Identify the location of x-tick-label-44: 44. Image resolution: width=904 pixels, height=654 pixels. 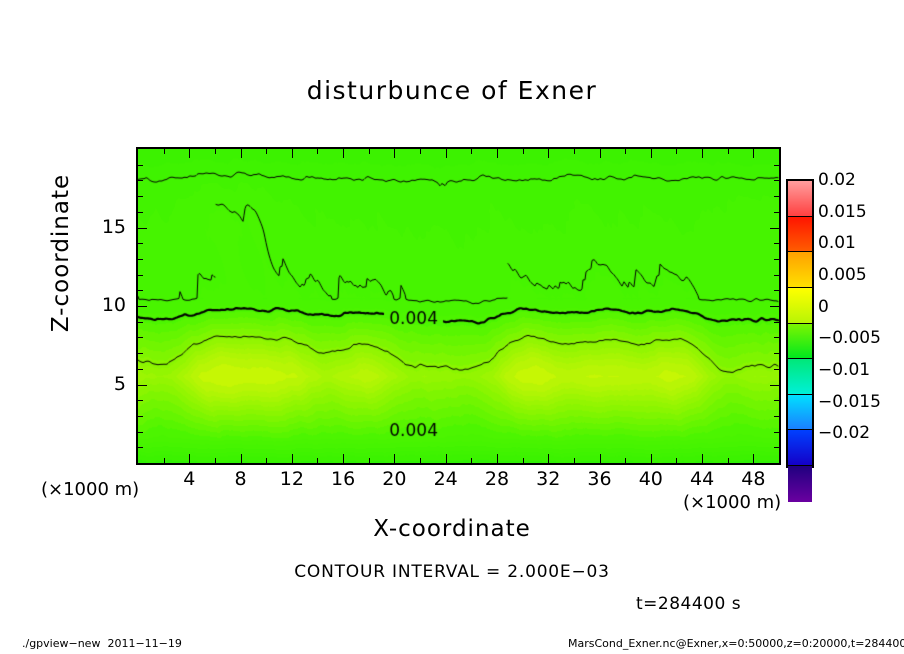
(702, 479).